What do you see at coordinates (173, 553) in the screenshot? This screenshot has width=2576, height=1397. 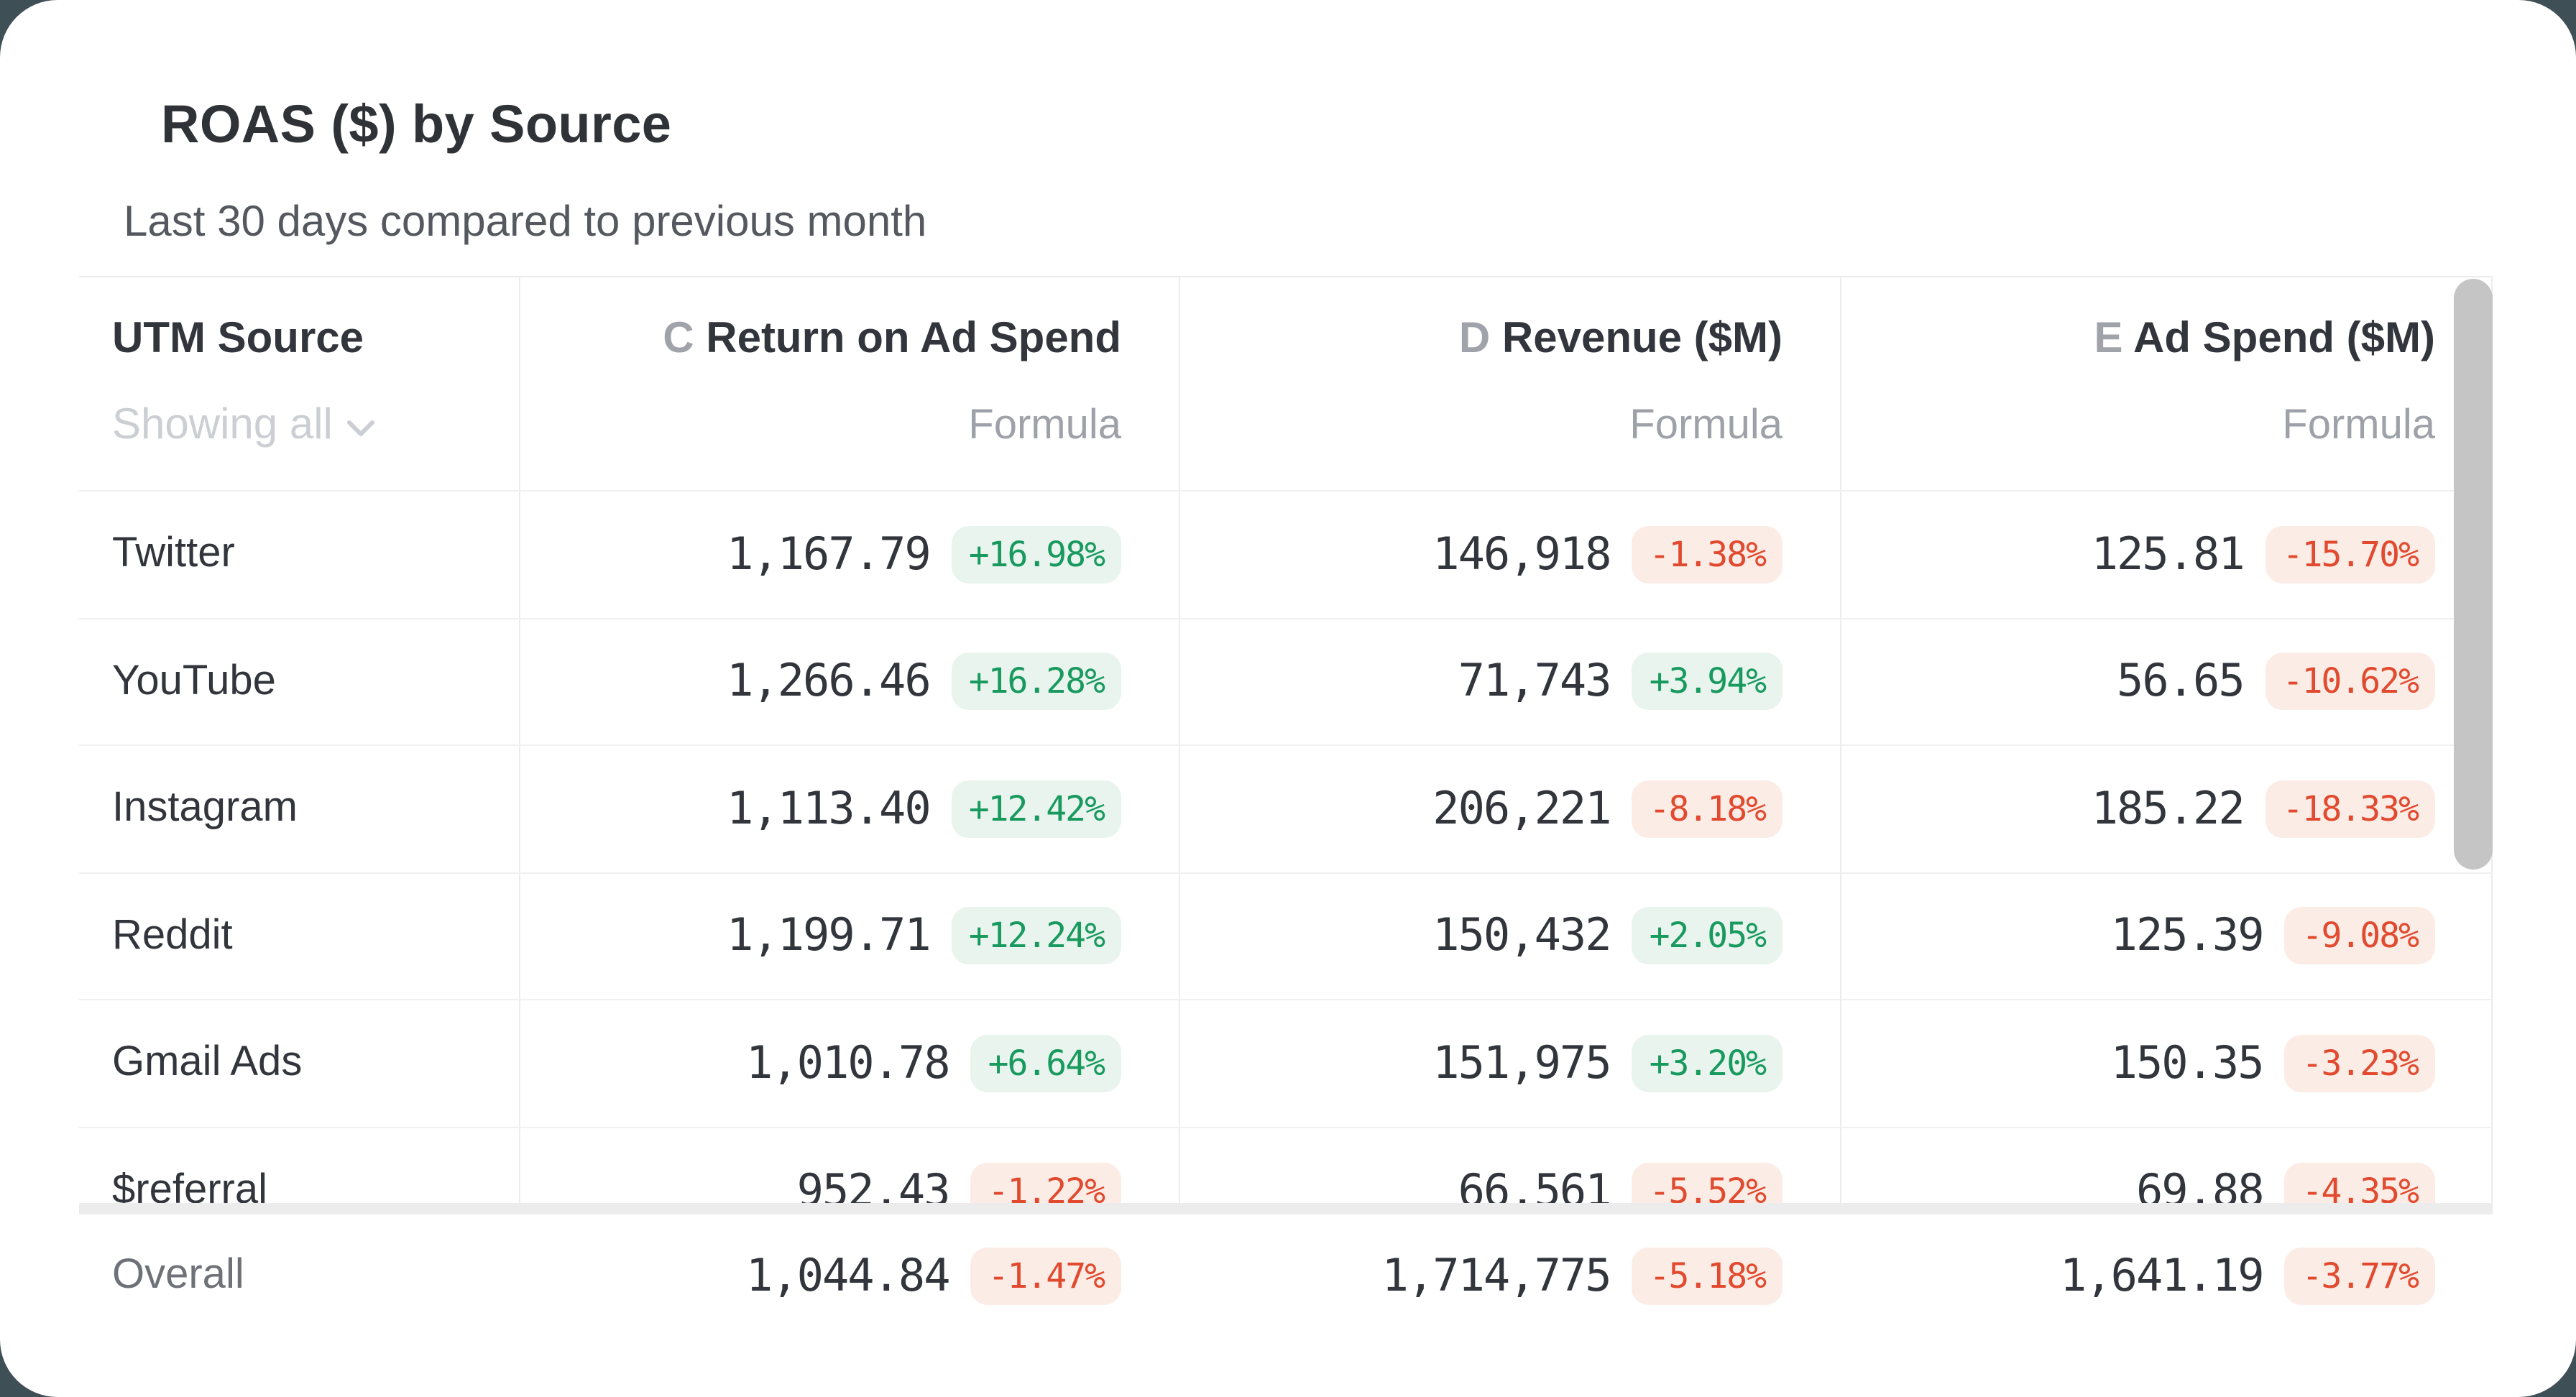 I see `source-cell: Twitter` at bounding box center [173, 553].